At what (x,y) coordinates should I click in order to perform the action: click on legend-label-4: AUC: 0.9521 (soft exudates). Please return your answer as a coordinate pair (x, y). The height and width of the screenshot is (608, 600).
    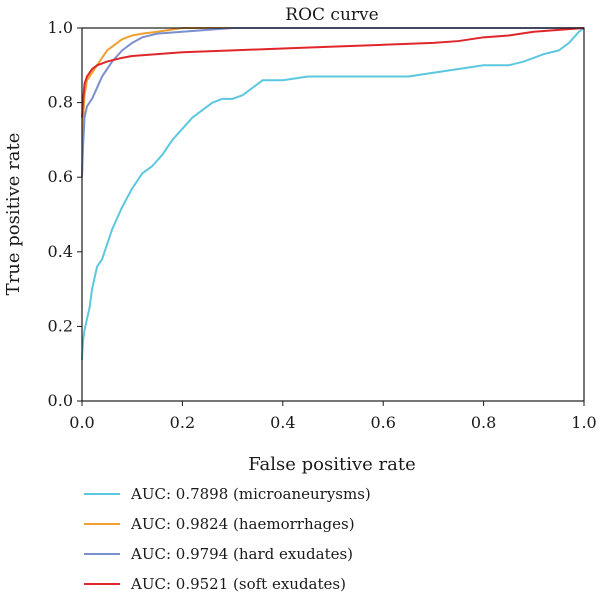
    Looking at the image, I should click on (238, 584).